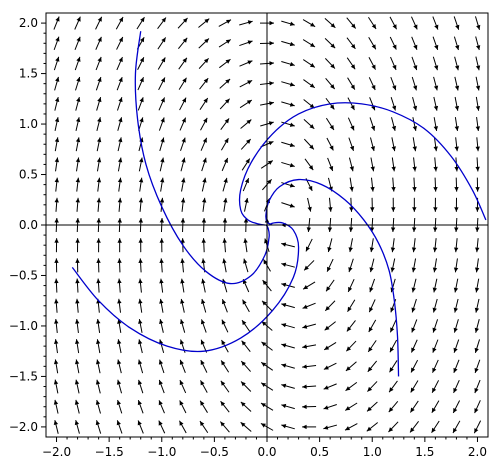  I want to click on x-tick-label: 0.0, so click(266, 452).